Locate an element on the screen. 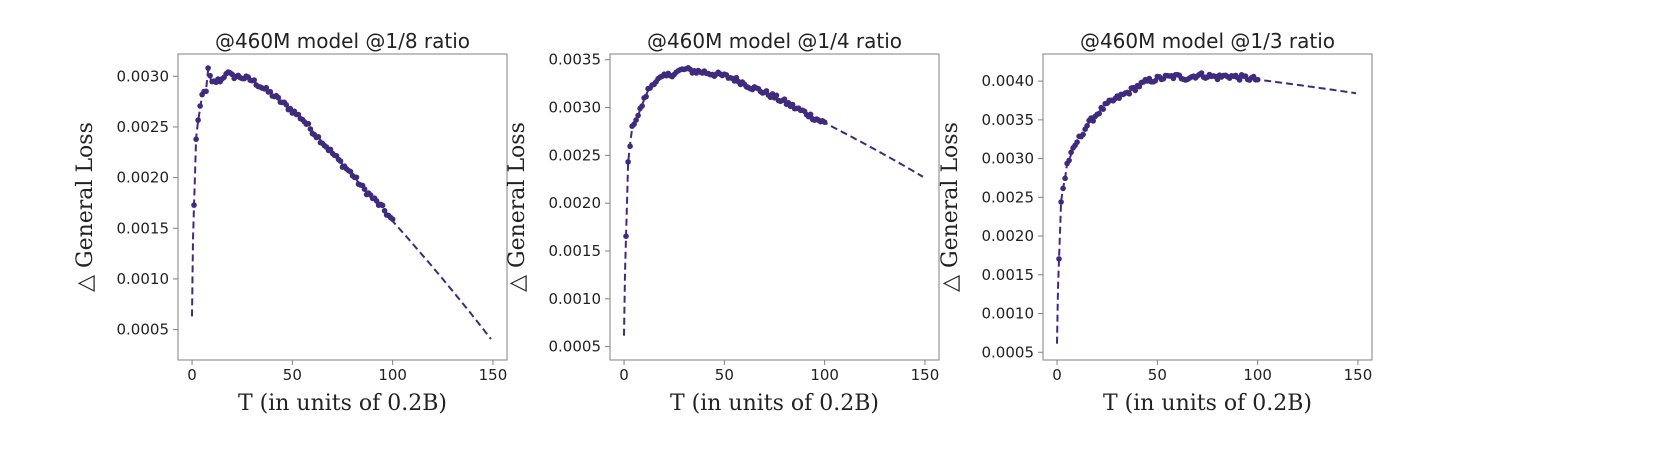  chart-title: @460M model @1/4 ratio is located at coordinates (774, 41).